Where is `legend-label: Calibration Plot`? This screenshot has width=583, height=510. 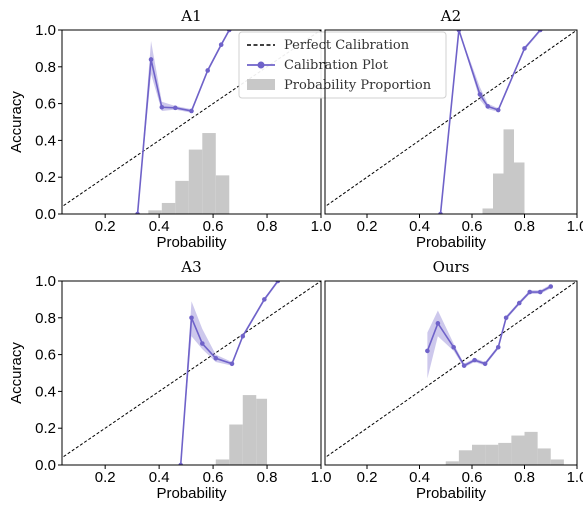 legend-label: Calibration Plot is located at coordinates (336, 65).